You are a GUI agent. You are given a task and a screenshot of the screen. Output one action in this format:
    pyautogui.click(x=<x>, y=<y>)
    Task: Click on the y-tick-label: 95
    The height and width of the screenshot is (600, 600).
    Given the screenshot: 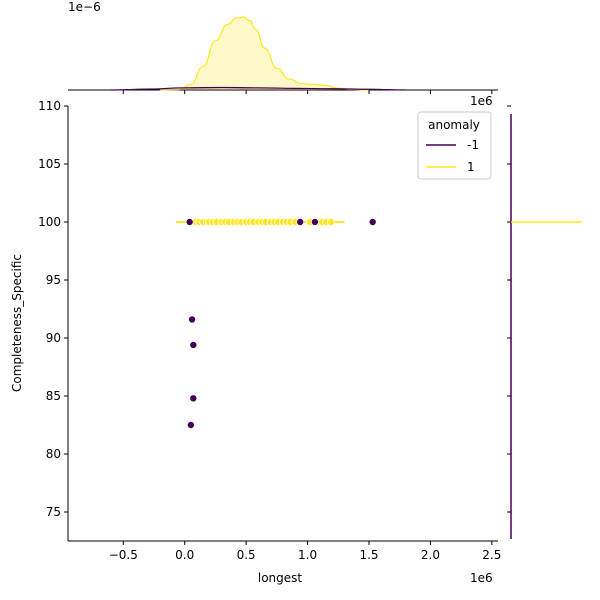 What is the action you would take?
    pyautogui.click(x=53, y=280)
    